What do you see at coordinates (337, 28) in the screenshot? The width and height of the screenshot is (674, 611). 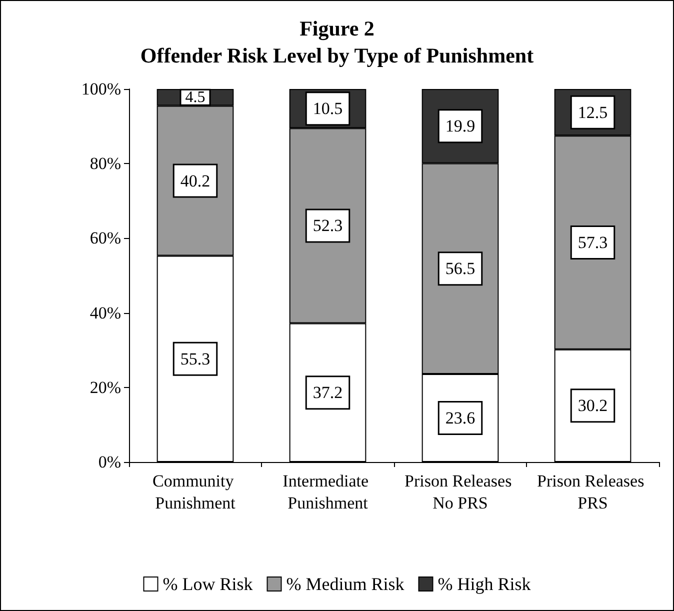 I see `chart-title: Figure 2` at bounding box center [337, 28].